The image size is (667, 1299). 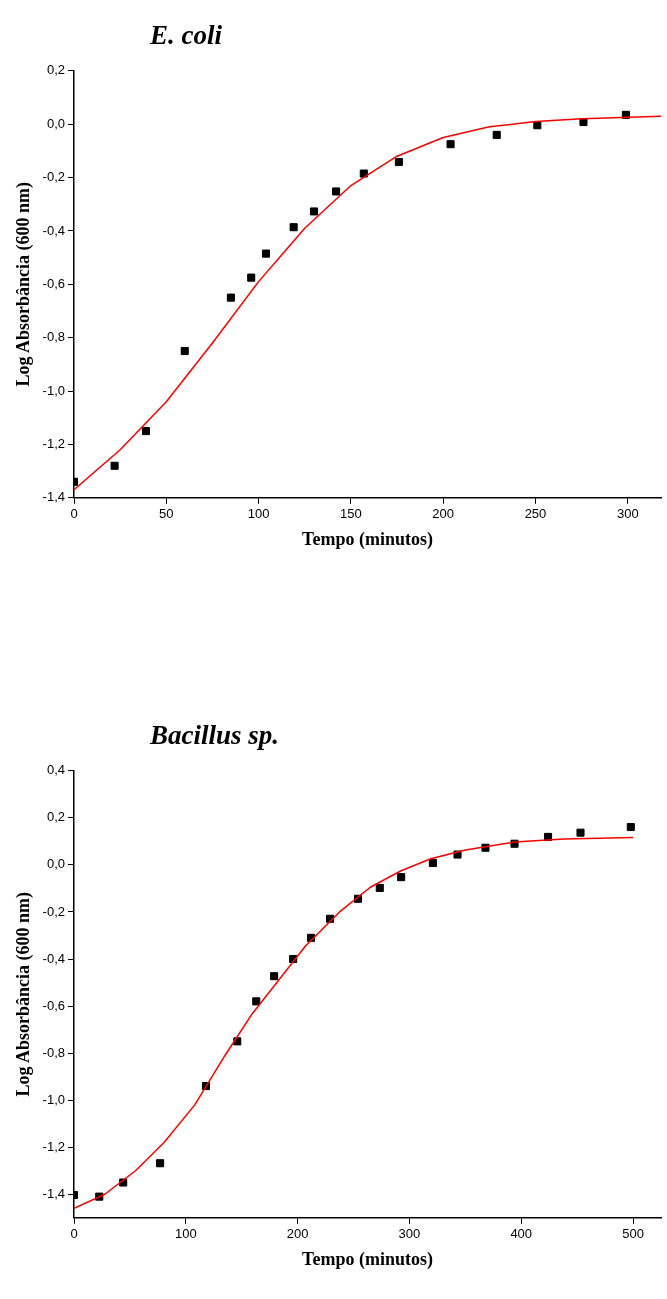 I want to click on x-tick-label: 250, so click(x=535, y=514).